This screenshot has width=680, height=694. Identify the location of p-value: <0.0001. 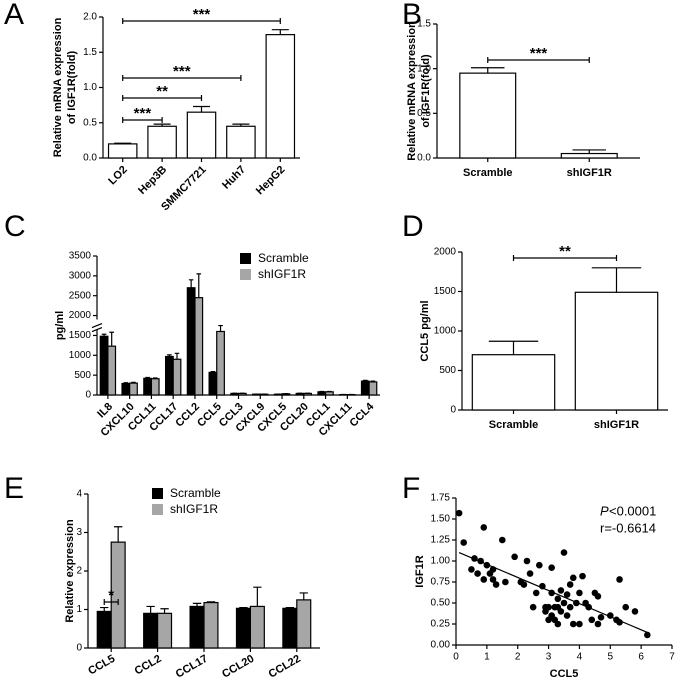
(632, 510).